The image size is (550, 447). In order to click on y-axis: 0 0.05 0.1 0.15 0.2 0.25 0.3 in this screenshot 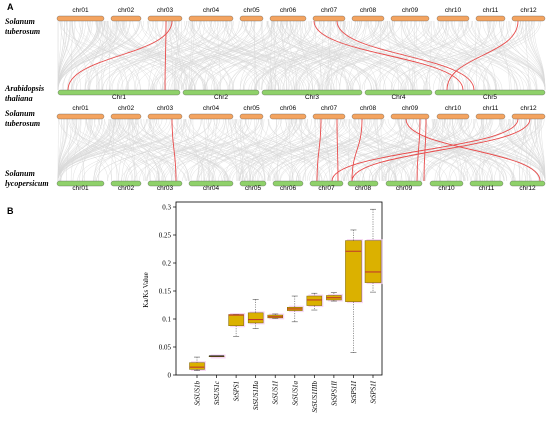, I will do `click(167, 291)`.